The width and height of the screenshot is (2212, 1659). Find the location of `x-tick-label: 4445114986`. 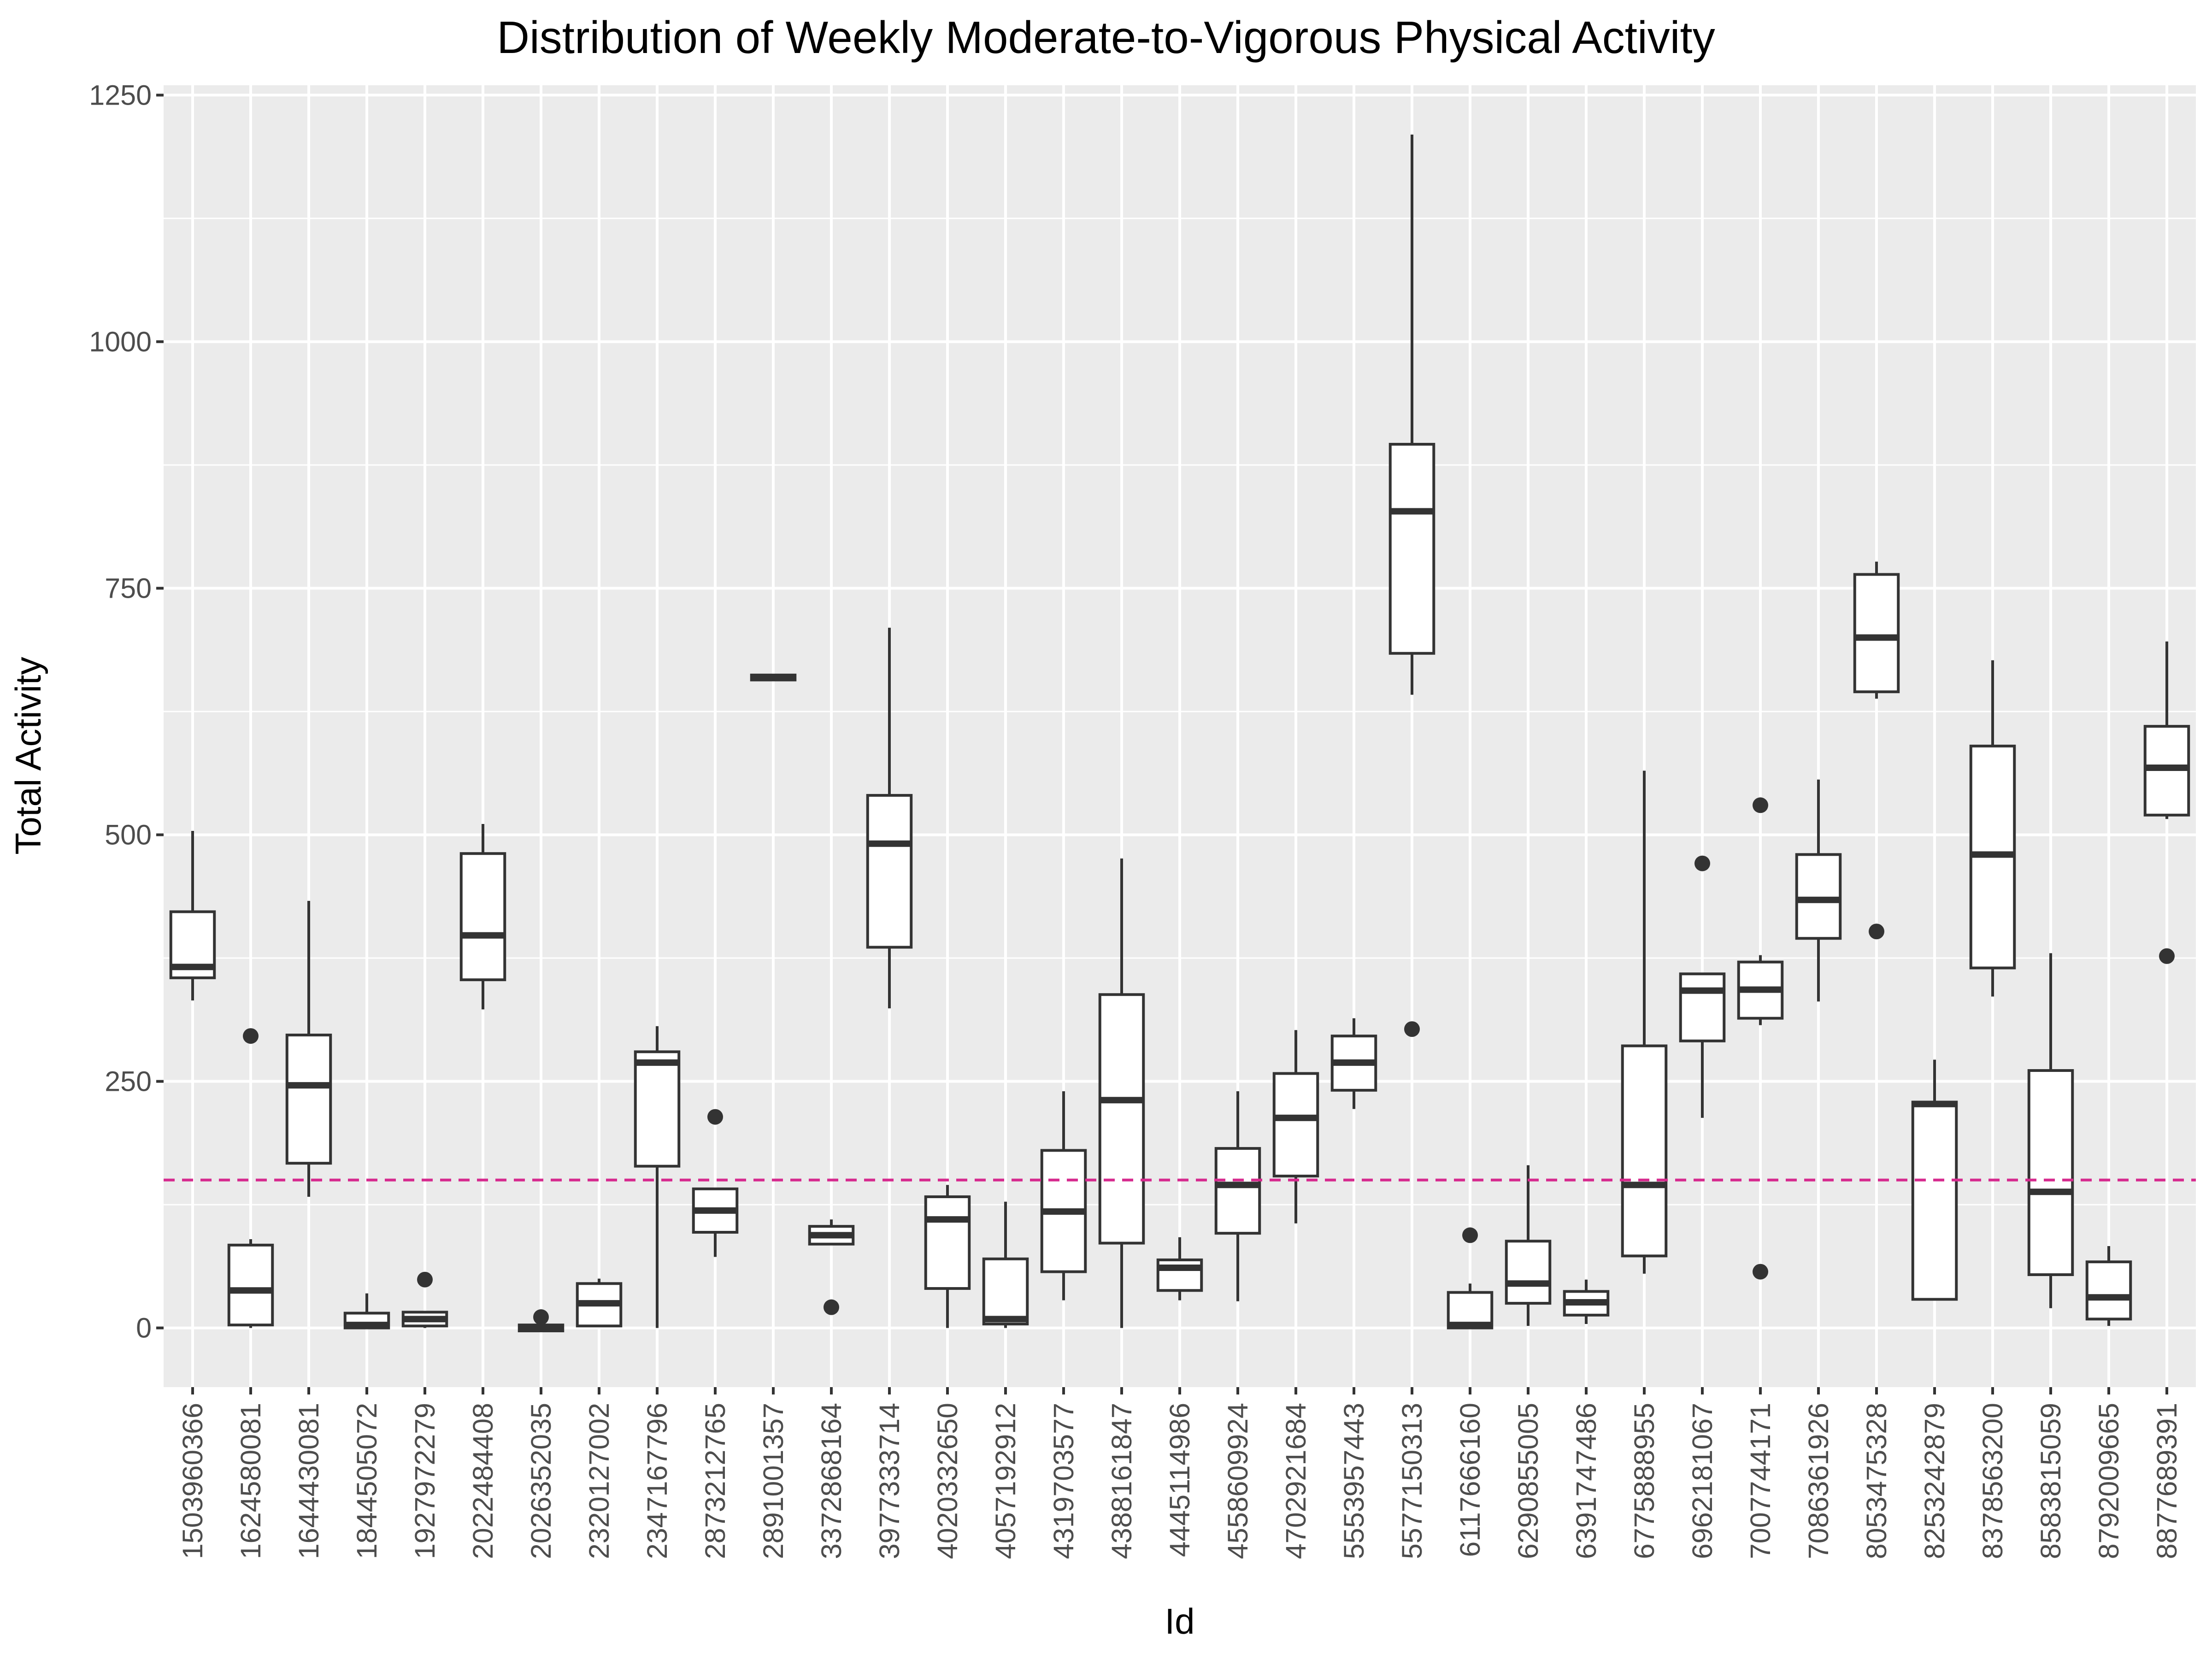

x-tick-label: 4445114986 is located at coordinates (1179, 1480).